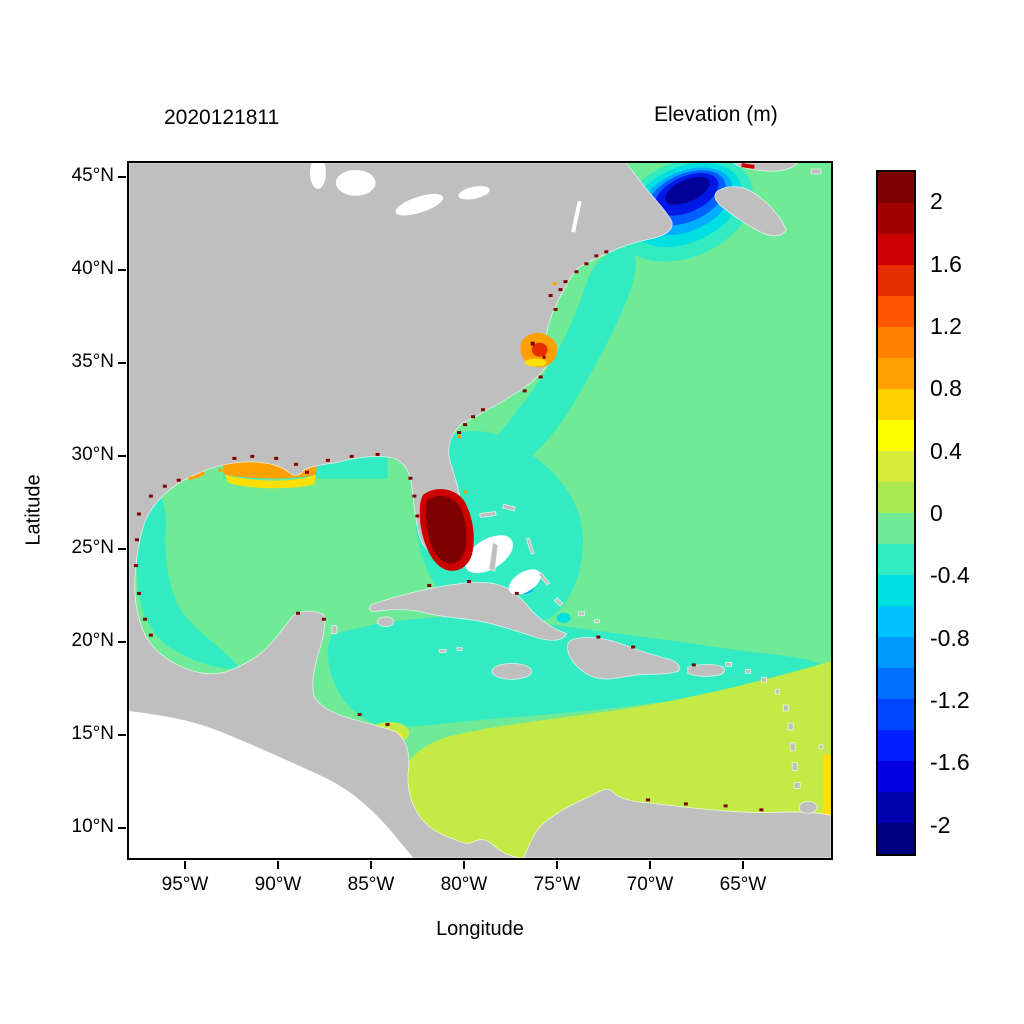 The width and height of the screenshot is (1024, 1024). Describe the element at coordinates (946, 450) in the screenshot. I see `colorbar-tick-label: 0.4` at that location.